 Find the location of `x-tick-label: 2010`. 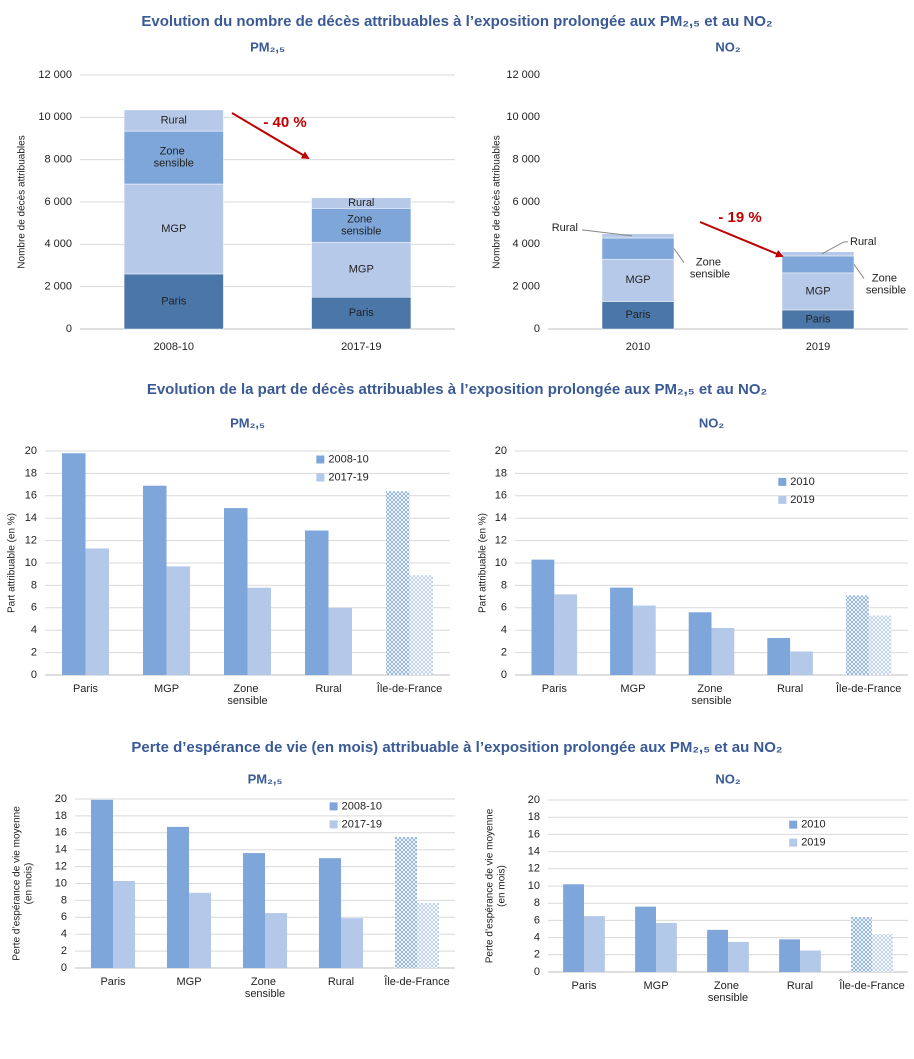

x-tick-label: 2010 is located at coordinates (638, 347).